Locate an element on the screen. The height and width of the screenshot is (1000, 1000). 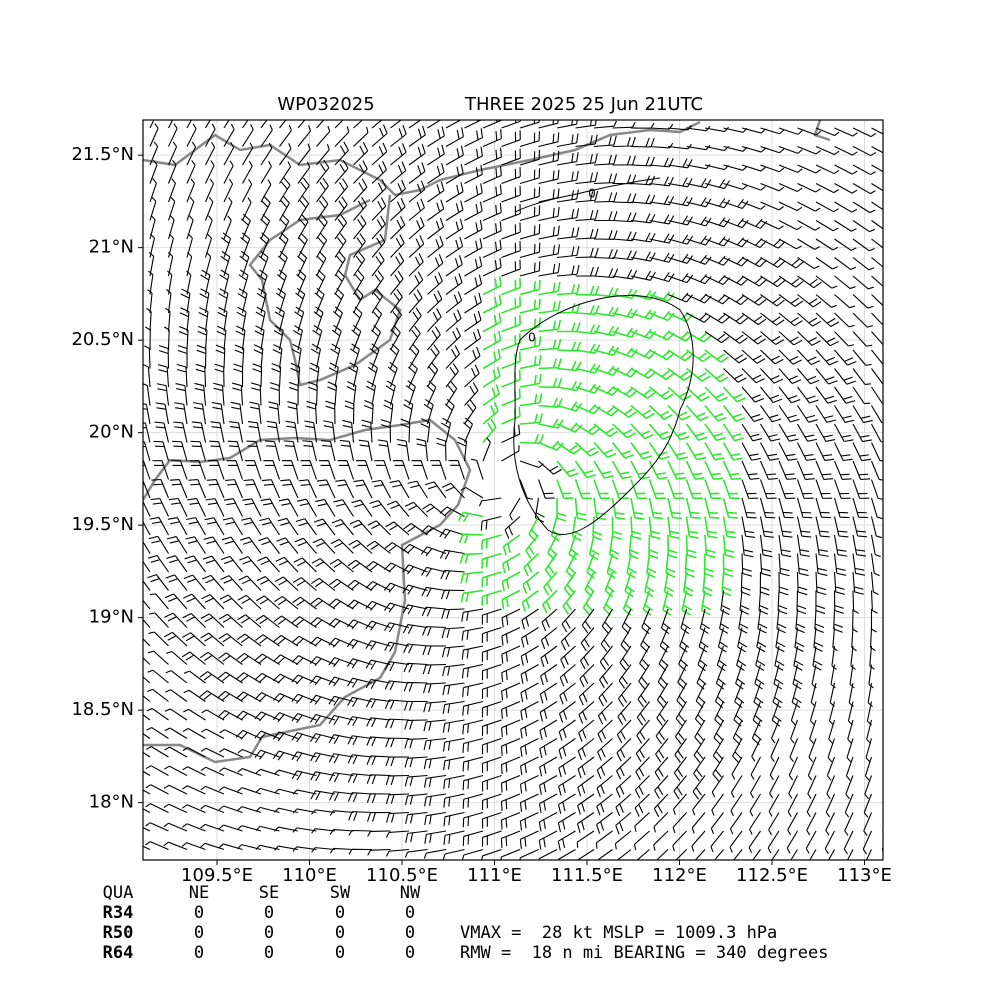
table-header: NE is located at coordinates (199, 893).